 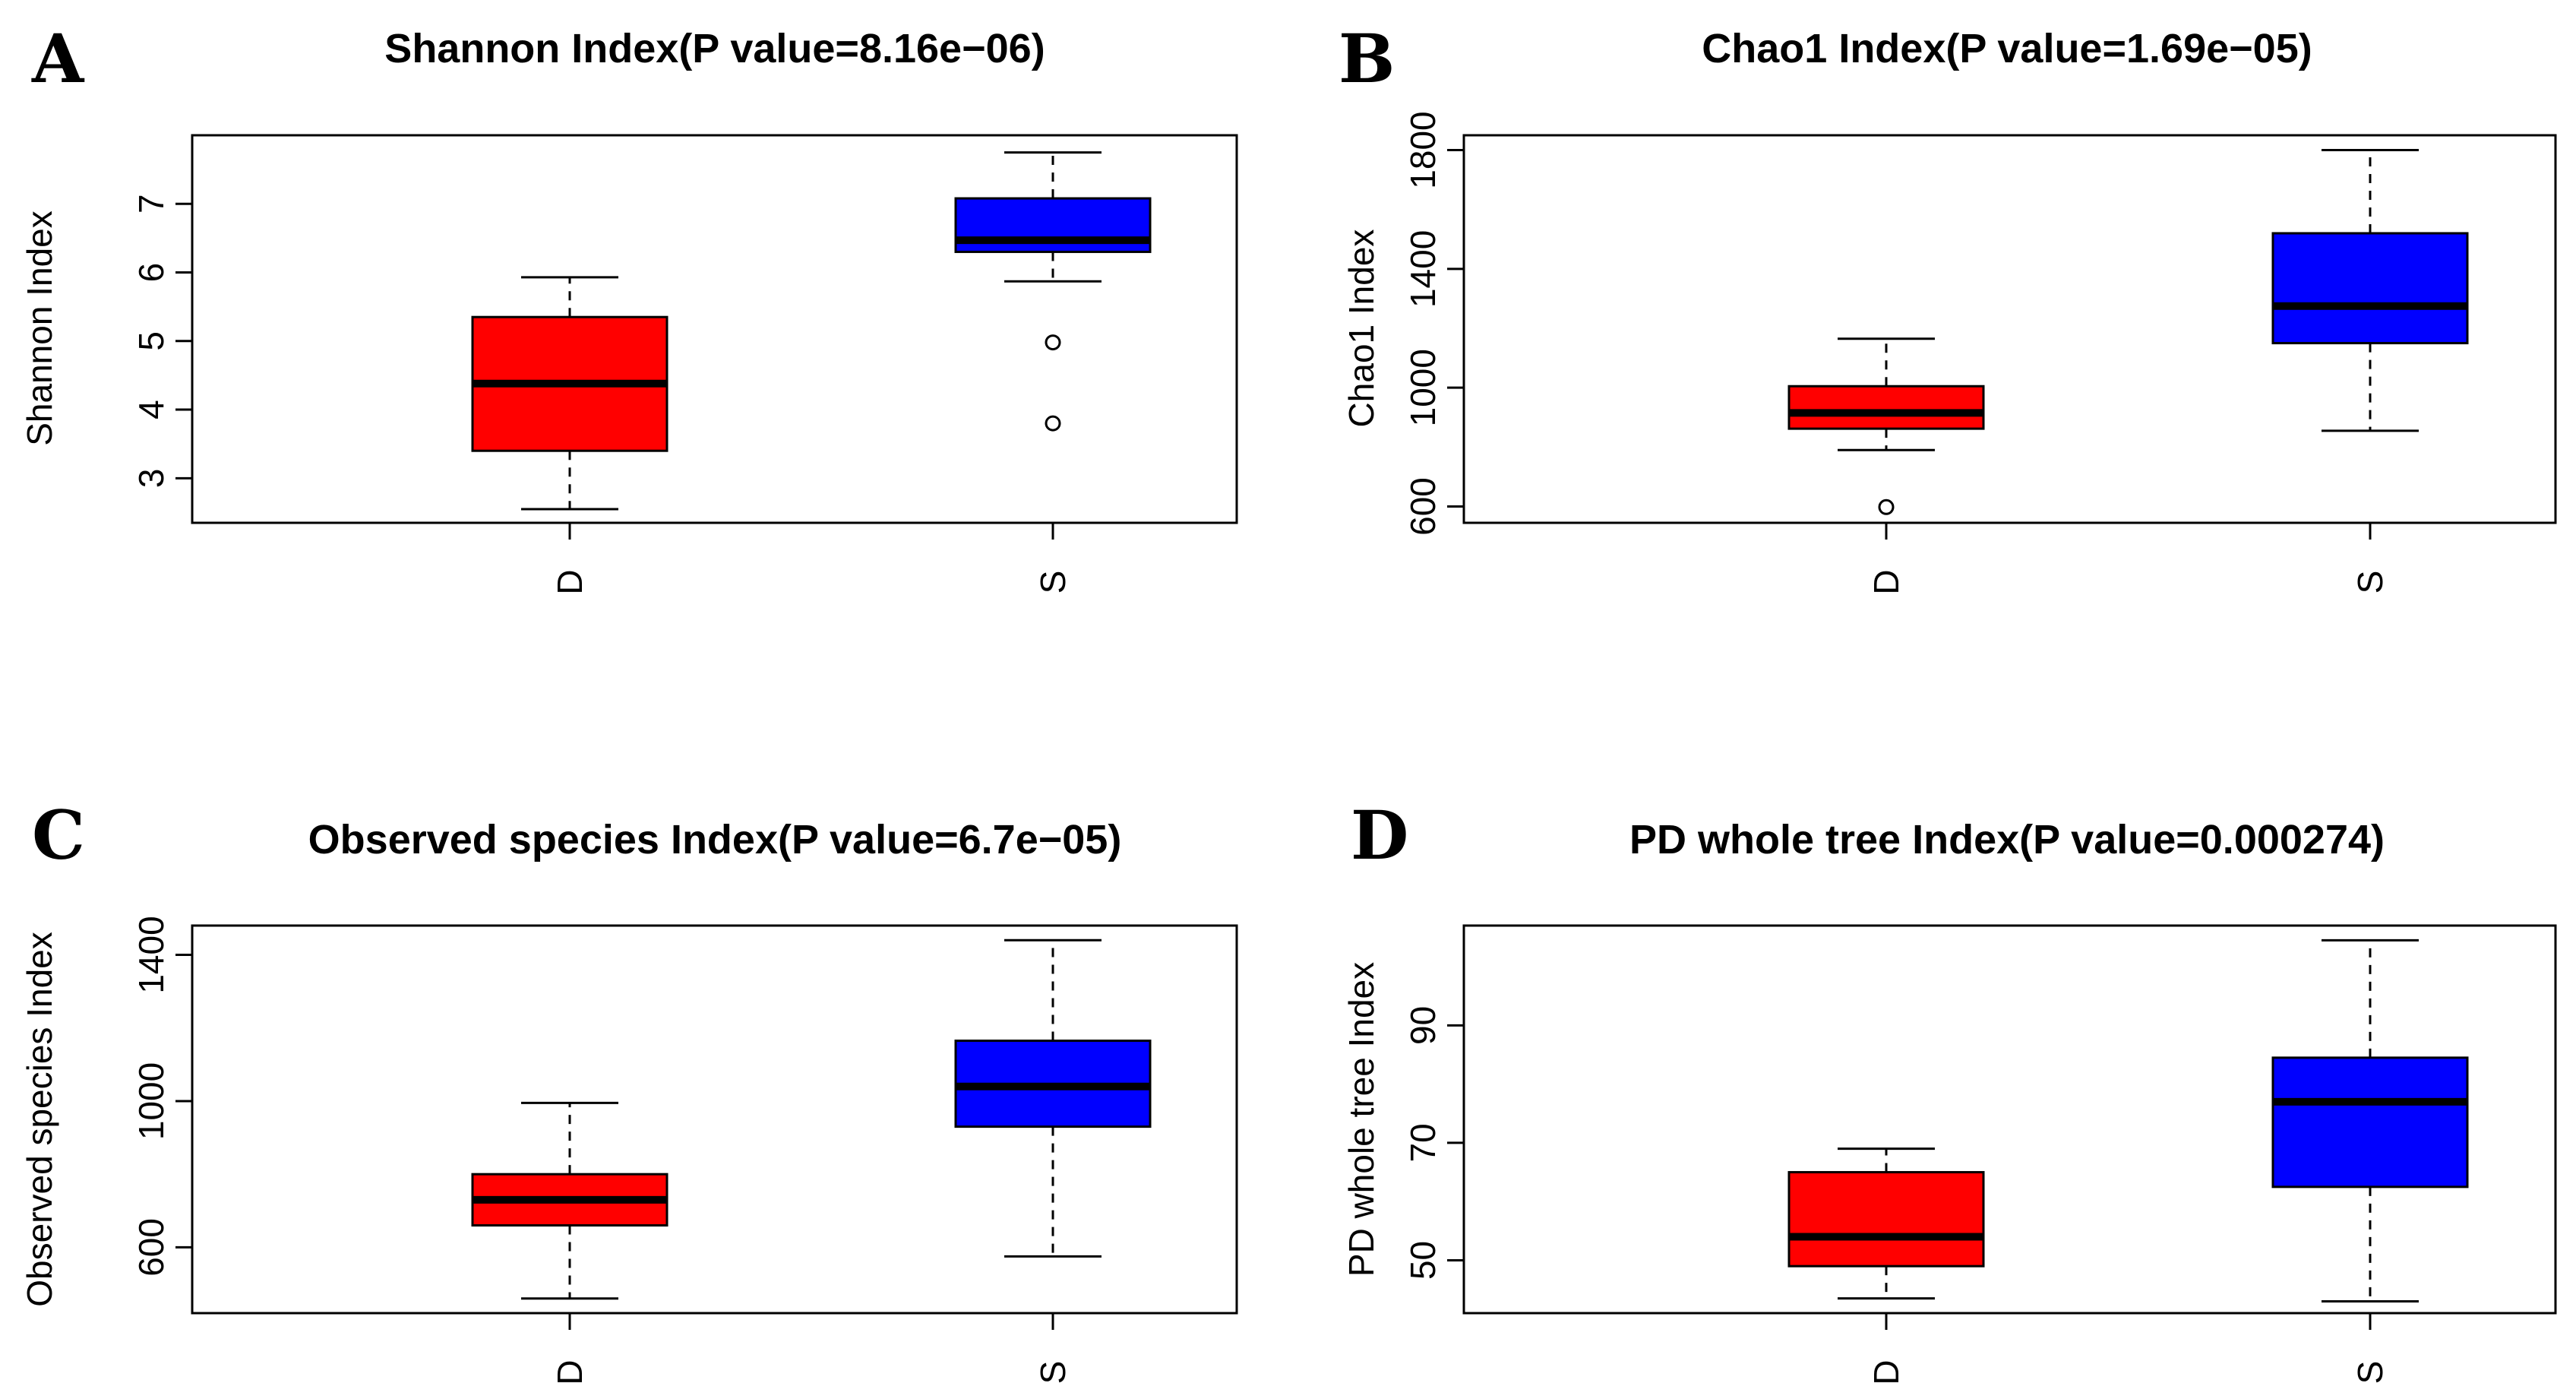 I want to click on panel-d-boxes, so click(x=2128, y=1120).